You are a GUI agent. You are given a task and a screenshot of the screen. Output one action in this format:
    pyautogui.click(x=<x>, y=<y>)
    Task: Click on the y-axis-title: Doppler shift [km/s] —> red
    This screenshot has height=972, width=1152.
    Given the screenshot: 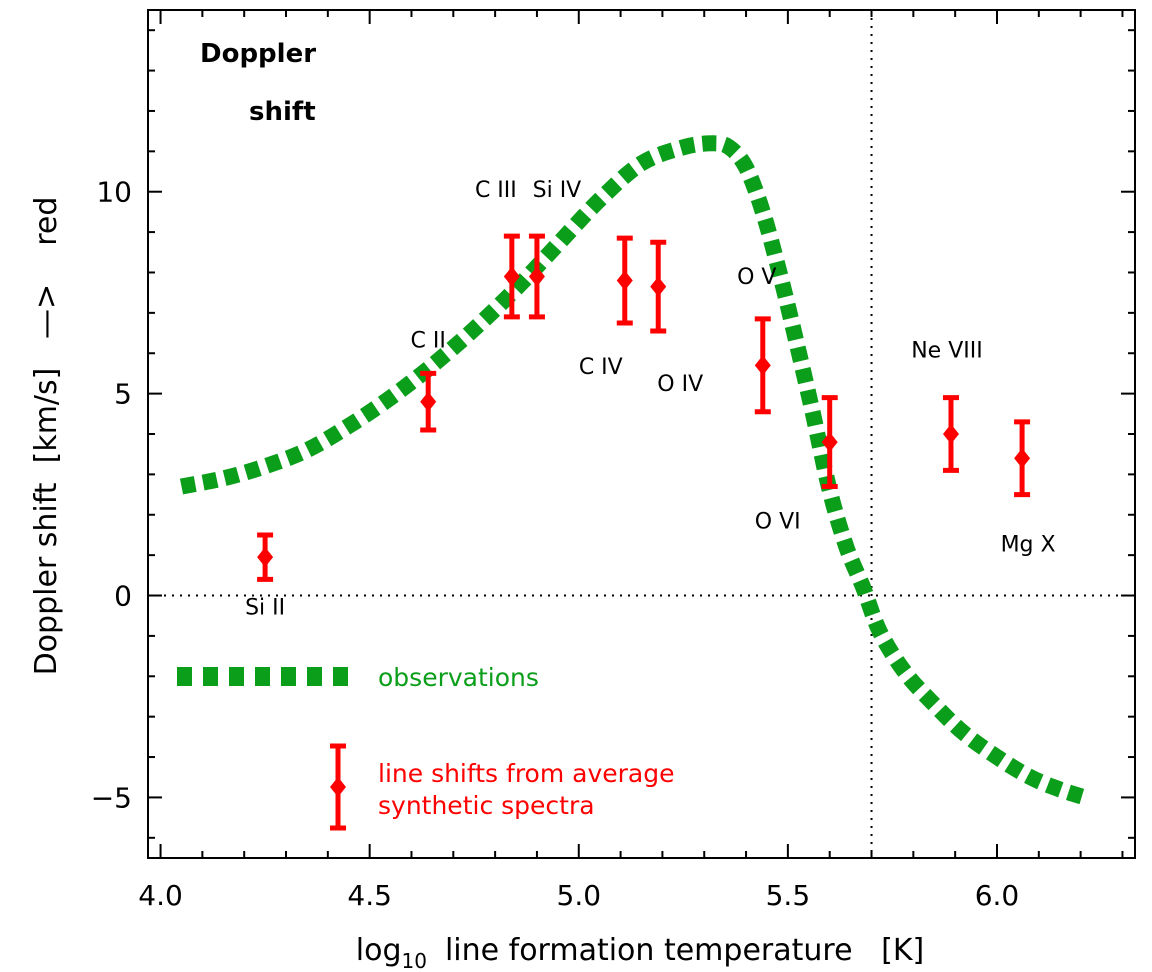 What is the action you would take?
    pyautogui.click(x=46, y=436)
    